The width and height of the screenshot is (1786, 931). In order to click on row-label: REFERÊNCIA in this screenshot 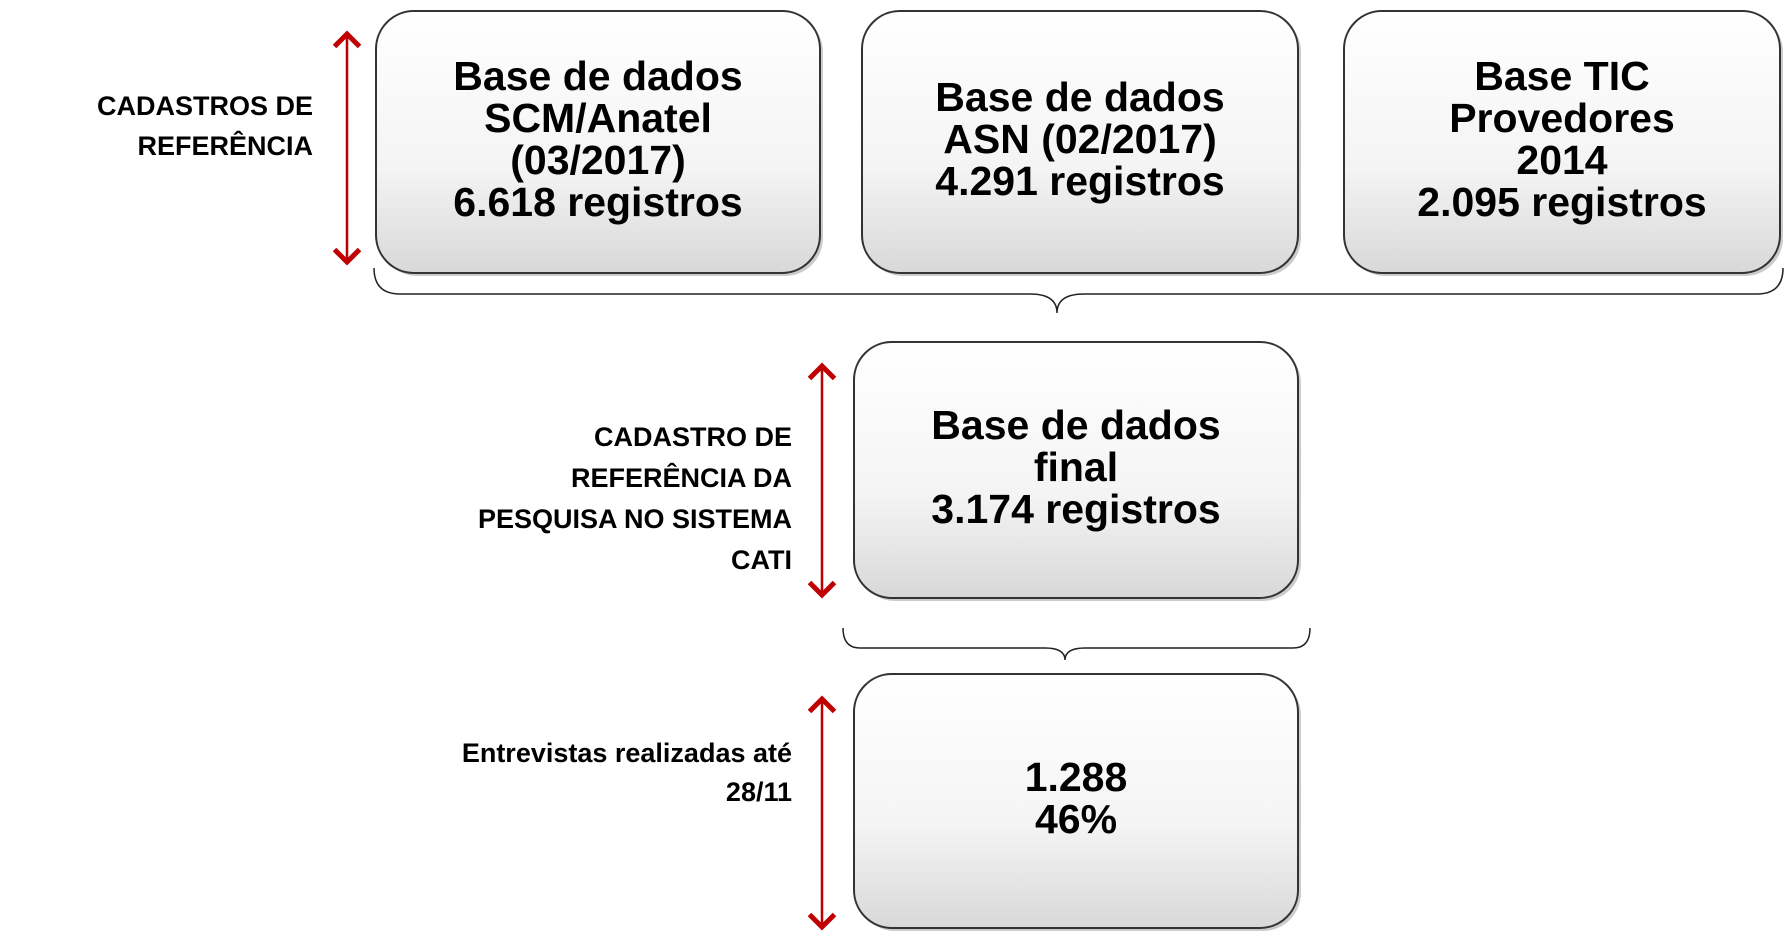, I will do `click(225, 145)`.